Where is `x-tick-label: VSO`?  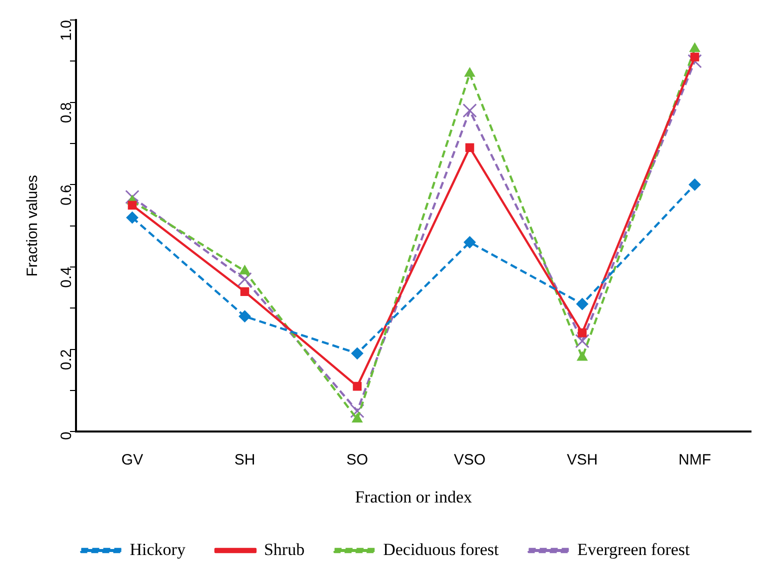
x-tick-label: VSO is located at coordinates (470, 460).